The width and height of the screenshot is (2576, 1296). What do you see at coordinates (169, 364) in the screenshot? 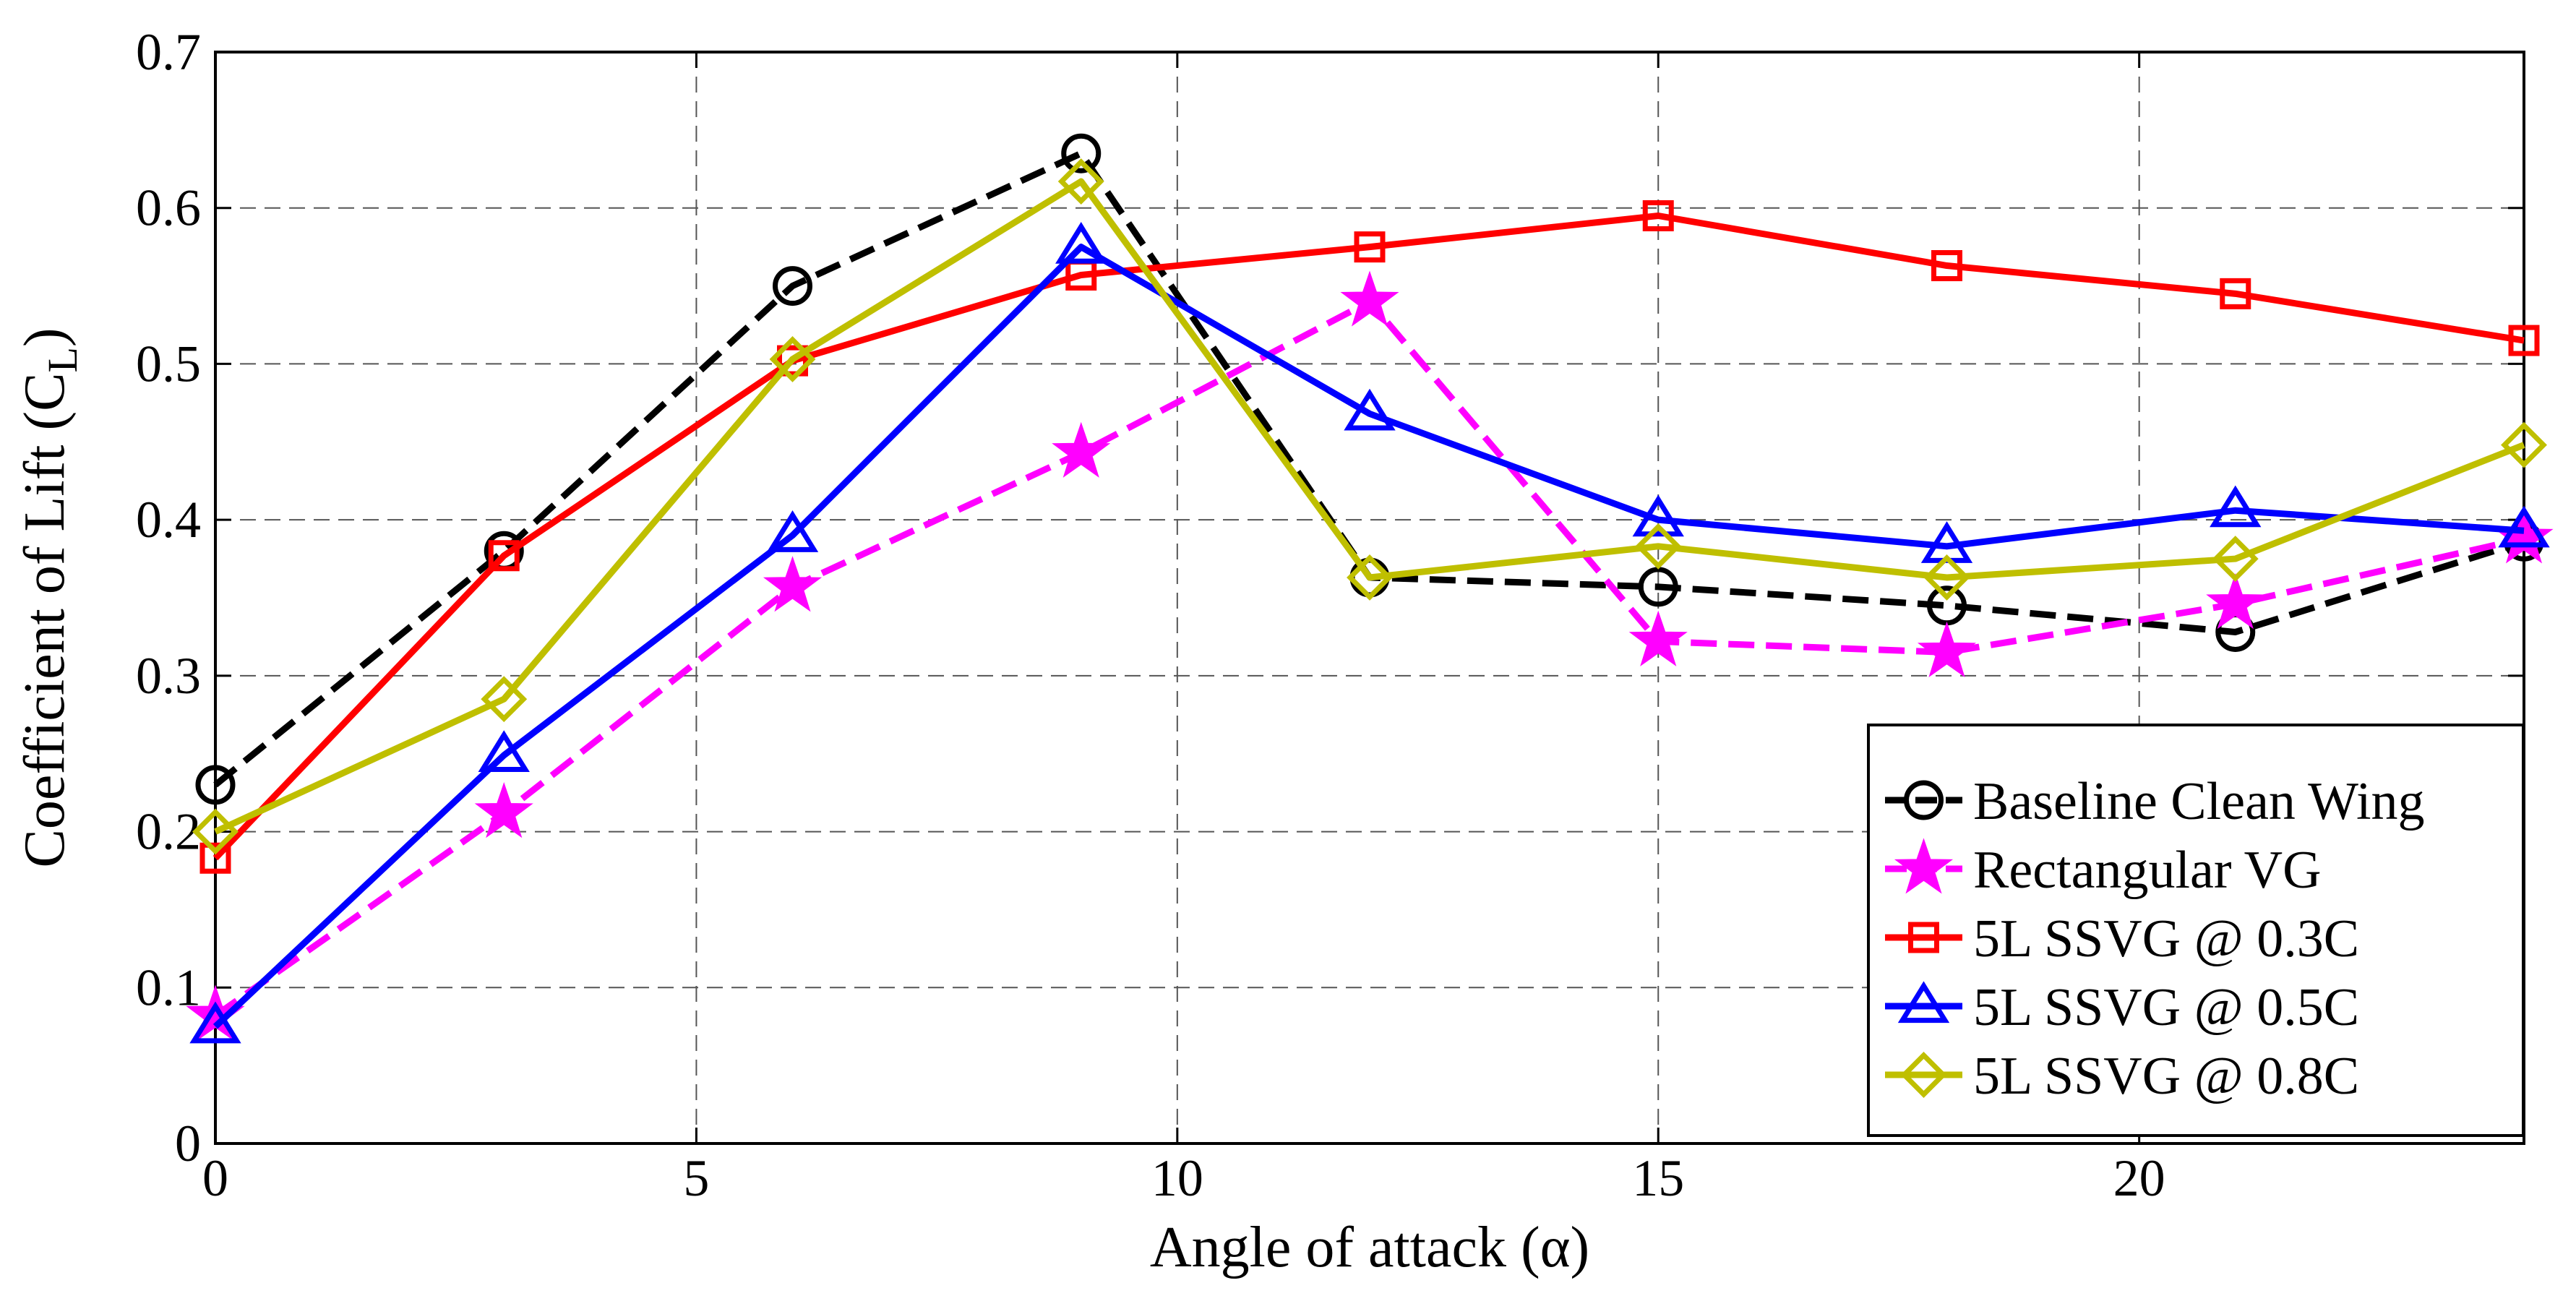
I see `y-tick-label: 0.5` at bounding box center [169, 364].